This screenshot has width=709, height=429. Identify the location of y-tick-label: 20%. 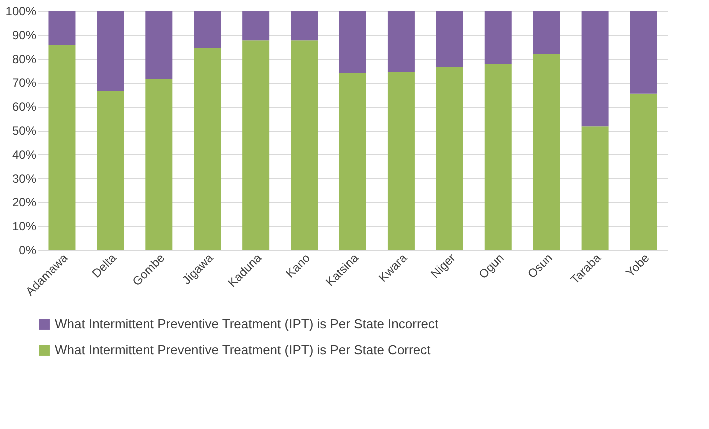
(24, 203).